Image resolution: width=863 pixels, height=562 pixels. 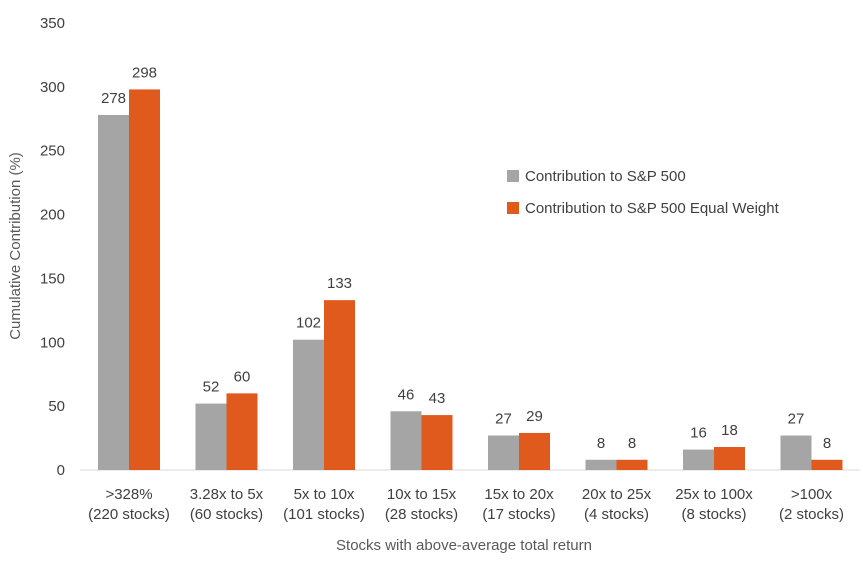 What do you see at coordinates (698, 433) in the screenshot?
I see `data-label: 16` at bounding box center [698, 433].